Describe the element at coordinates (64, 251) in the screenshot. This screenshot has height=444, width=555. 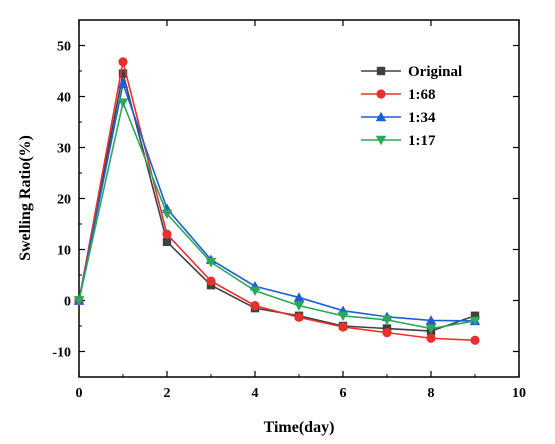
I see `y-tick-label: 10` at that location.